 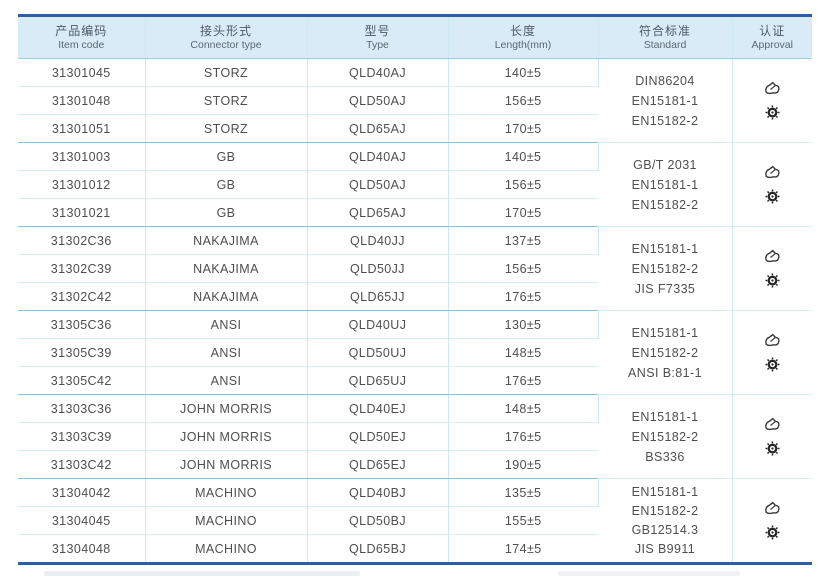 What do you see at coordinates (772, 30) in the screenshot?
I see `header-zh: 认证` at bounding box center [772, 30].